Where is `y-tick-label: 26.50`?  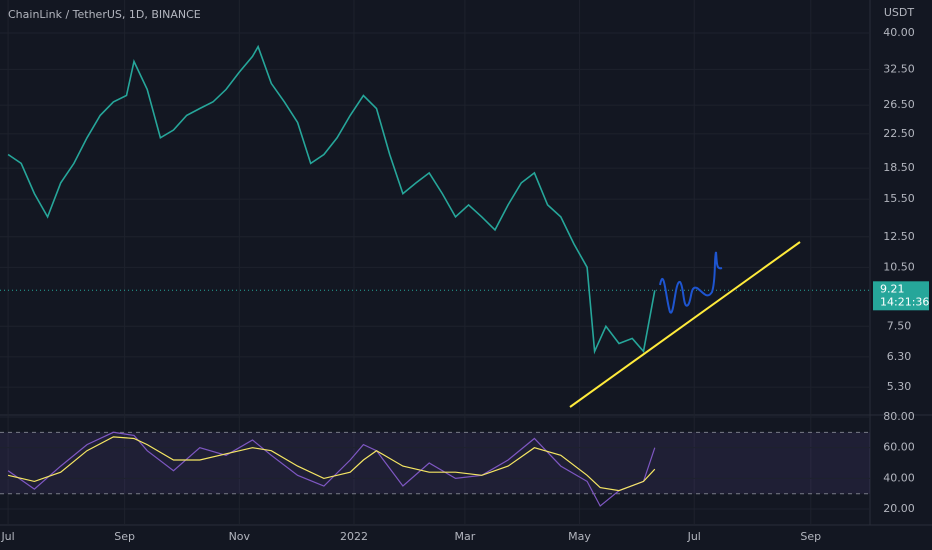
y-tick-label: 26.50 is located at coordinates (899, 104).